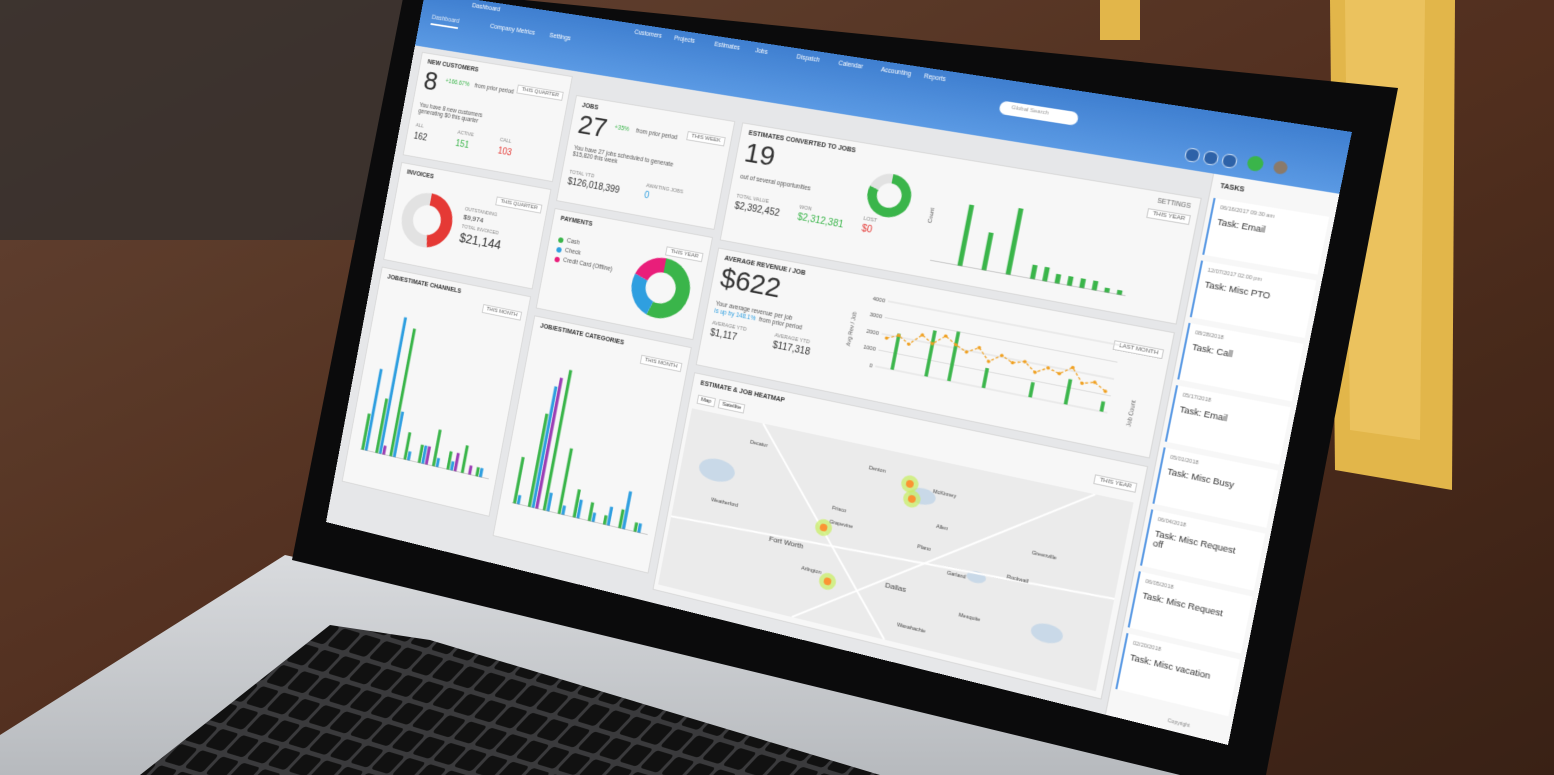 The height and width of the screenshot is (775, 1554). Describe the element at coordinates (1237, 290) in the screenshot. I see `task-title: Task: Misc PTO` at that location.